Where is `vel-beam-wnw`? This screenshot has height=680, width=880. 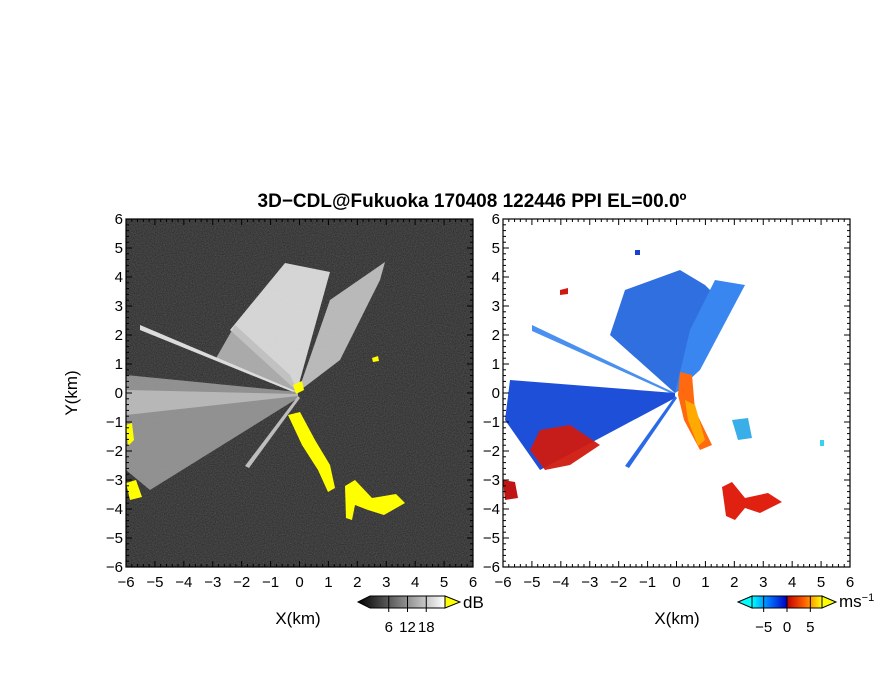
vel-beam-wnw is located at coordinates (603, 360).